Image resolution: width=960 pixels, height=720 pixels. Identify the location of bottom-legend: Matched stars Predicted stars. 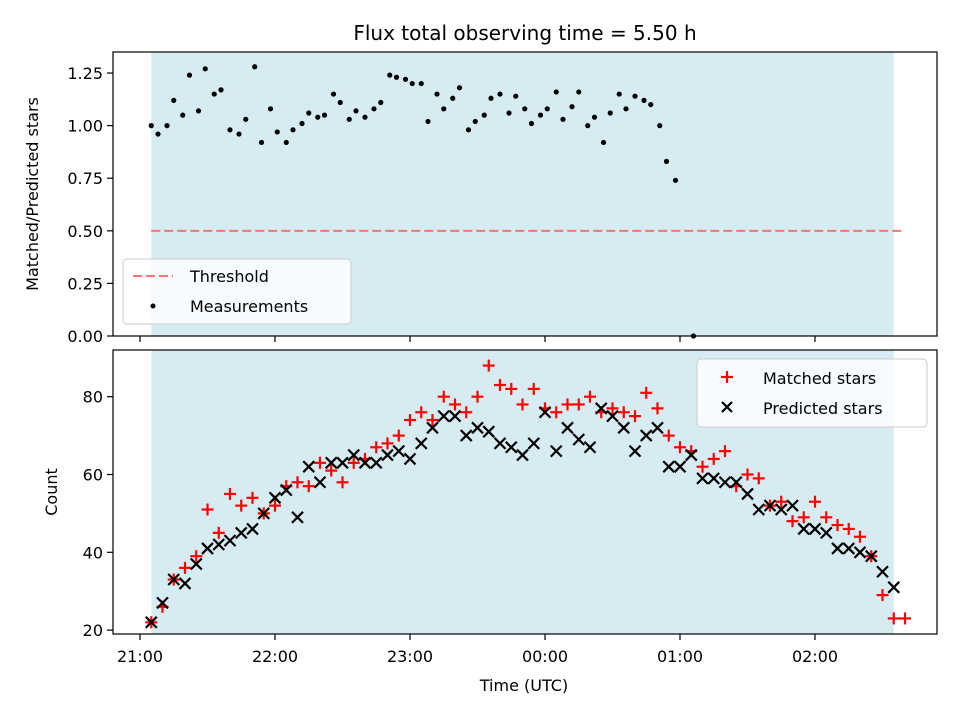
(812, 393).